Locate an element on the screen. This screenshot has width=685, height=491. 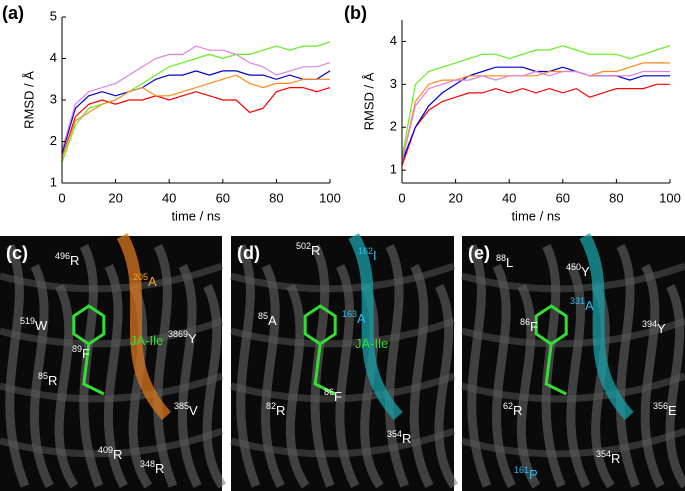
y-tick-label: 4 is located at coordinates (393, 40).